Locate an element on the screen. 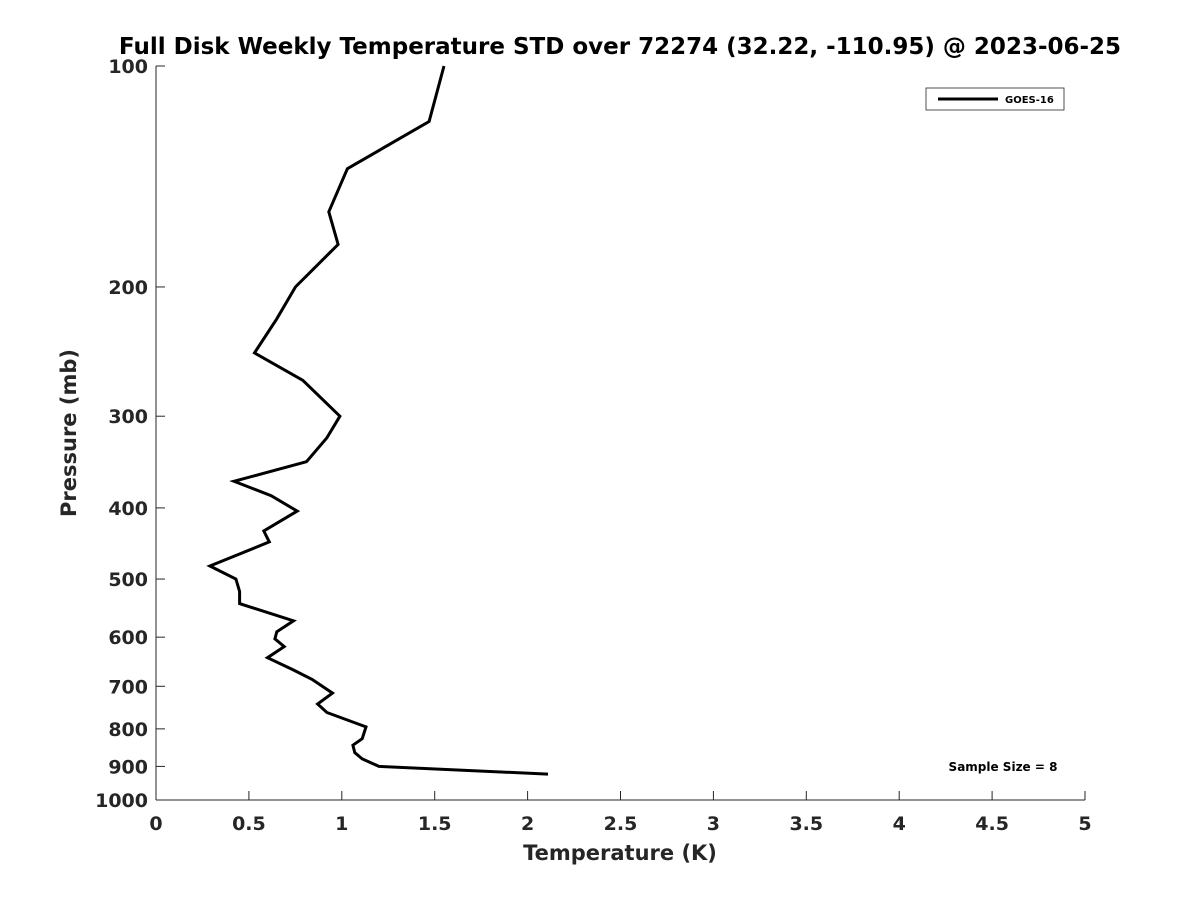  y-tick-label: 400 is located at coordinates (128, 509).